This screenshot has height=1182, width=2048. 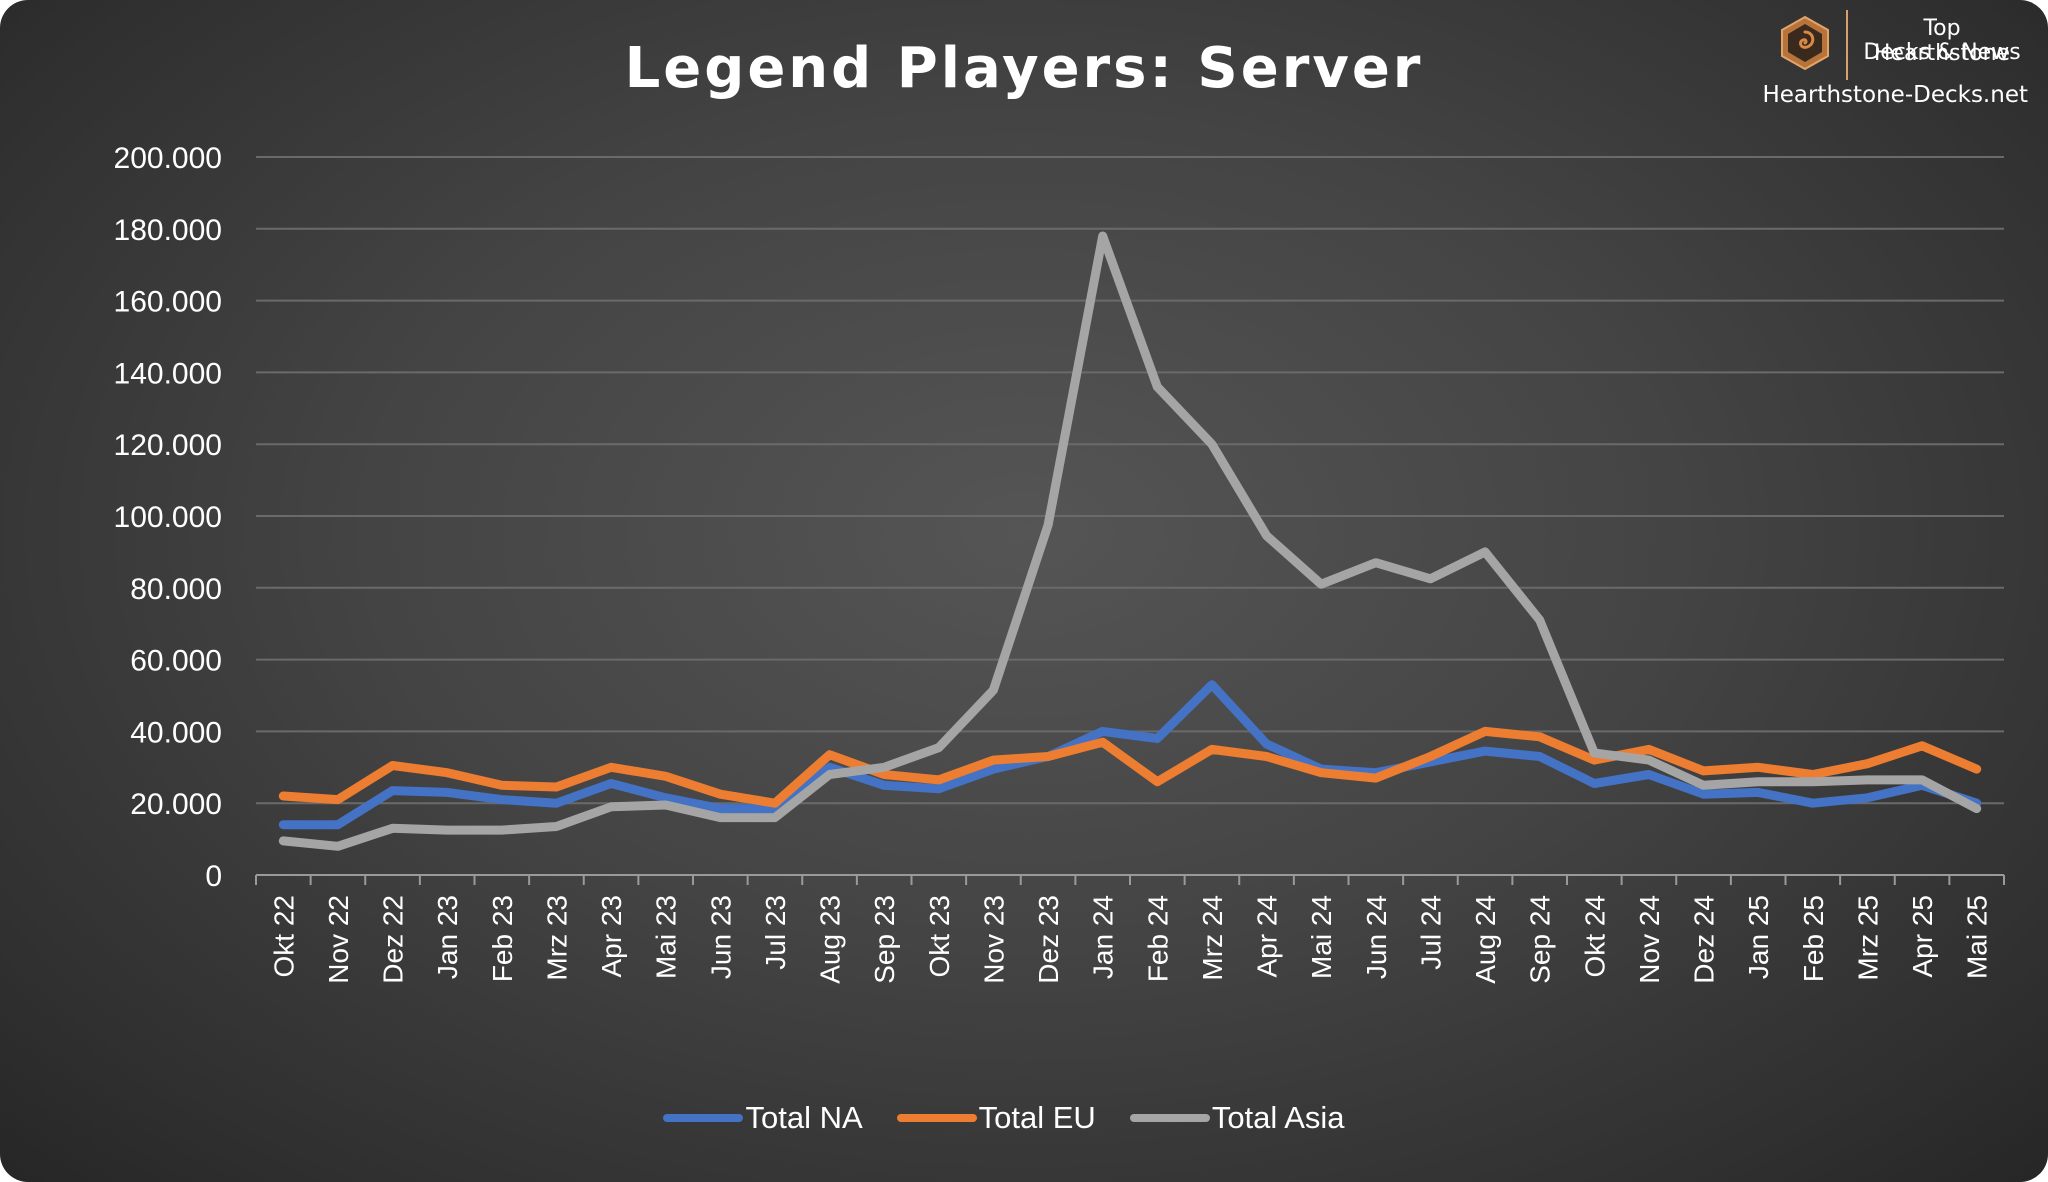 What do you see at coordinates (1048, 939) in the screenshot?
I see `x-tick-label: Dez 23` at bounding box center [1048, 939].